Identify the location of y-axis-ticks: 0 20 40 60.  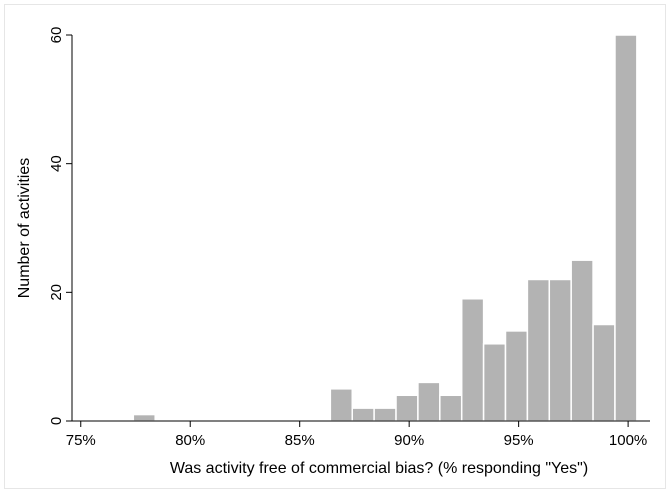
(60, 226).